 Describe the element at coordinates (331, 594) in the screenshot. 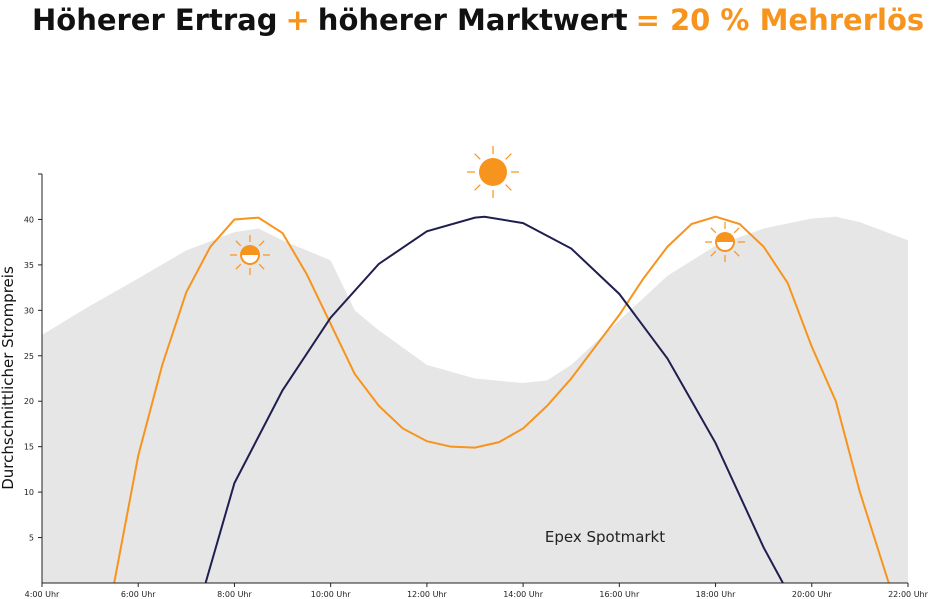

I see `x-tick-label: 10:00 Uhr` at that location.